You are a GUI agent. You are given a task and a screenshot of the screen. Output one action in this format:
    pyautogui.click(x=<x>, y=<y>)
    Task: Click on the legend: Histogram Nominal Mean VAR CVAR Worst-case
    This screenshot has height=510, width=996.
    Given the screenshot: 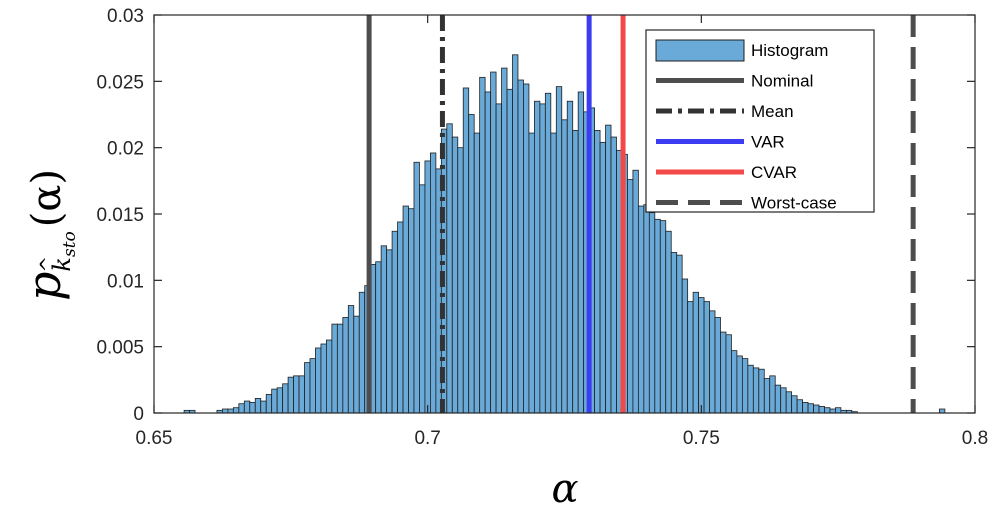 What is the action you would take?
    pyautogui.click(x=760, y=121)
    